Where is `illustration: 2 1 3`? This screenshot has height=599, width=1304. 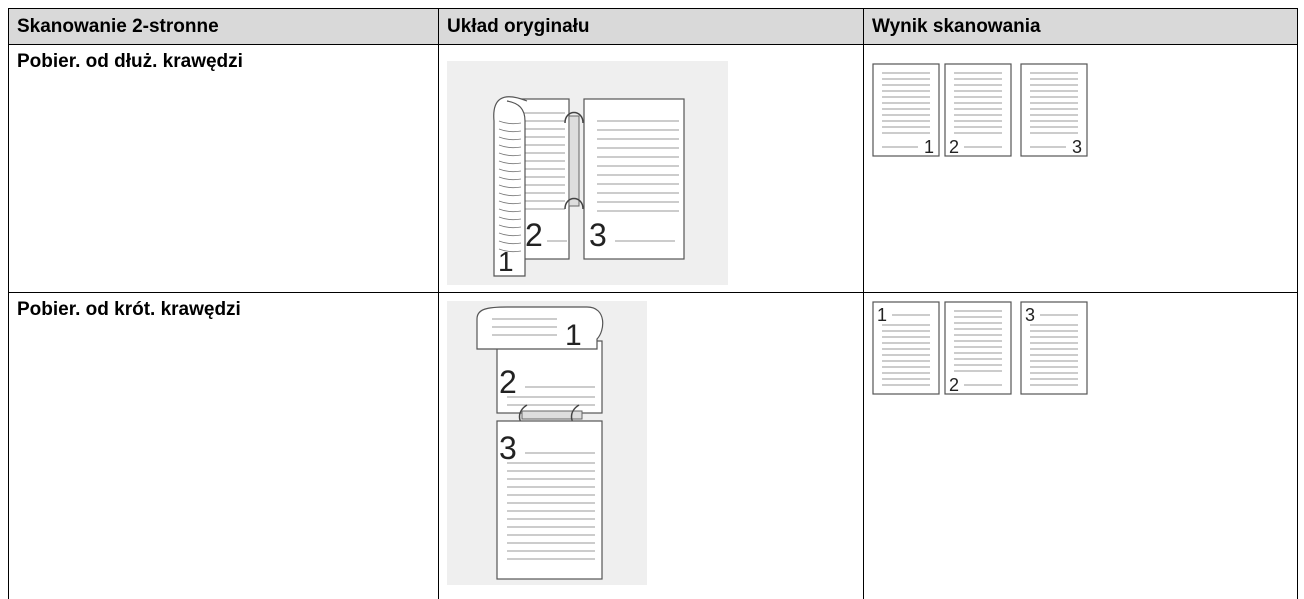
illustration: 2 1 3 is located at coordinates (547, 443).